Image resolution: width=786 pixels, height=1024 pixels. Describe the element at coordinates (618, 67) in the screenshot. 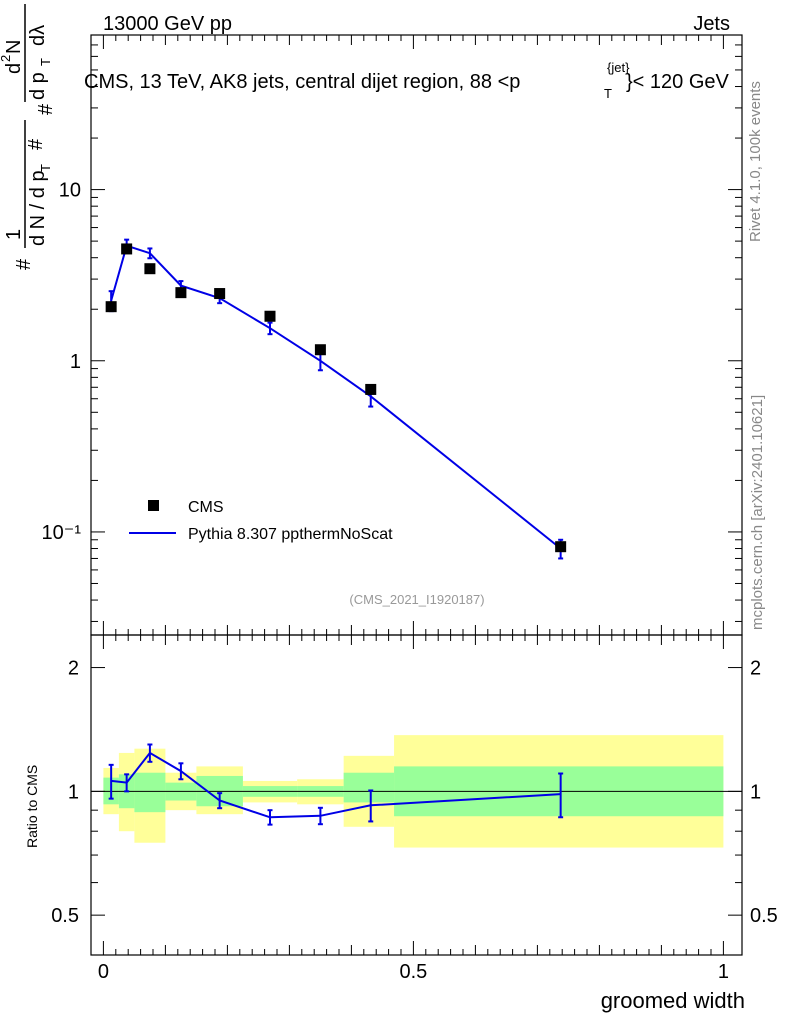

I see `plot-title-sup: {jet}` at that location.